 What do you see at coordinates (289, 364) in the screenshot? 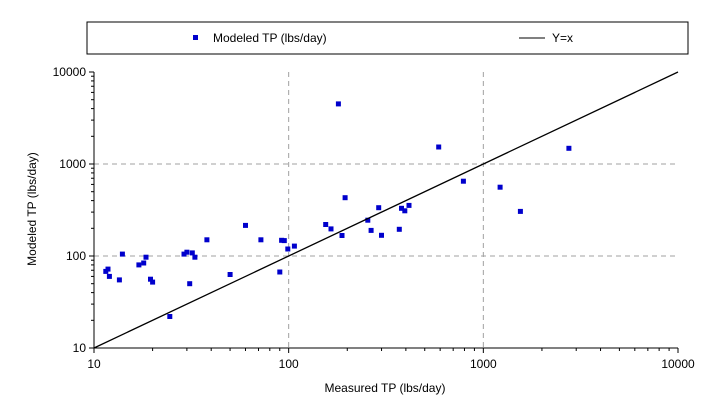
I see `x-tick-label: 100` at bounding box center [289, 364].